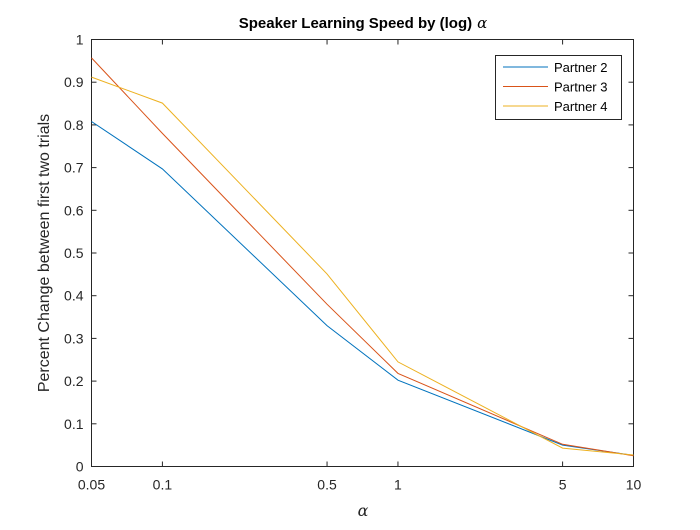 This screenshot has height=530, width=700. Describe the element at coordinates (74, 424) in the screenshot. I see `y-tick-label: 0.1` at that location.